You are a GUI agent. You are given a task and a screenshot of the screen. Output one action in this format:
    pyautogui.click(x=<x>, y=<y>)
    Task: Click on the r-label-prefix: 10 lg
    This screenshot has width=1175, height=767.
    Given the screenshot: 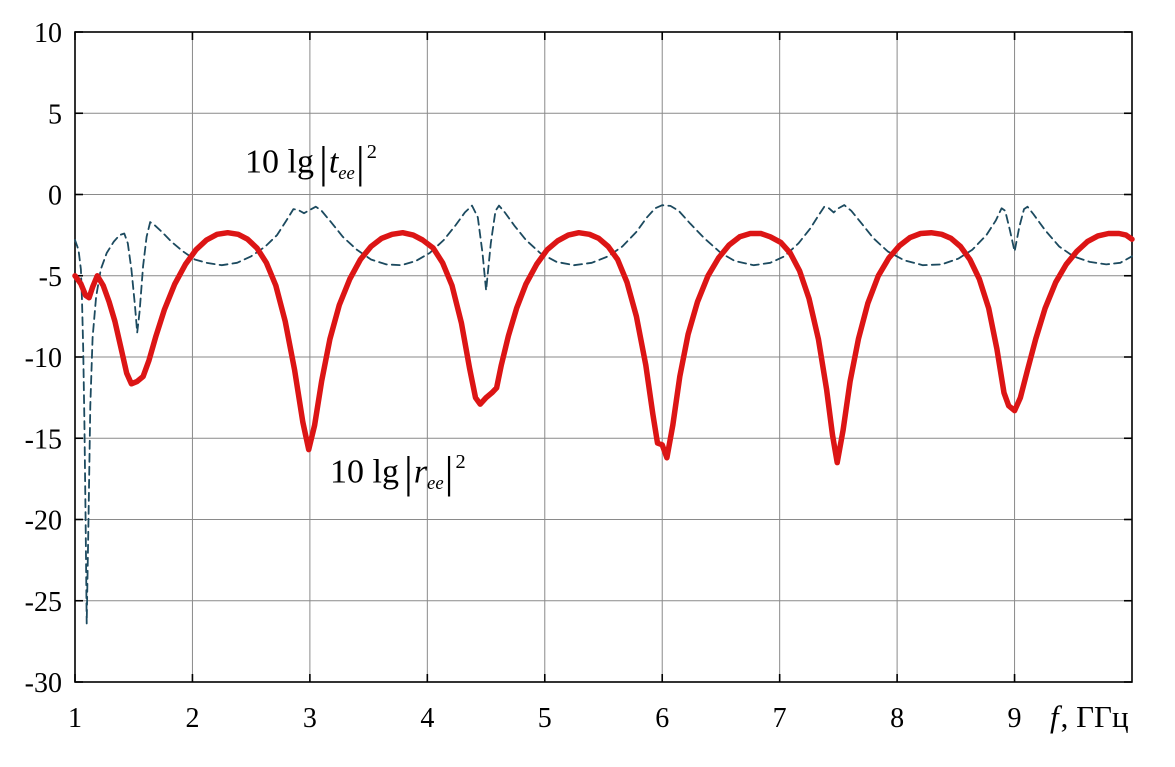 What is the action you would take?
    pyautogui.click(x=364, y=472)
    